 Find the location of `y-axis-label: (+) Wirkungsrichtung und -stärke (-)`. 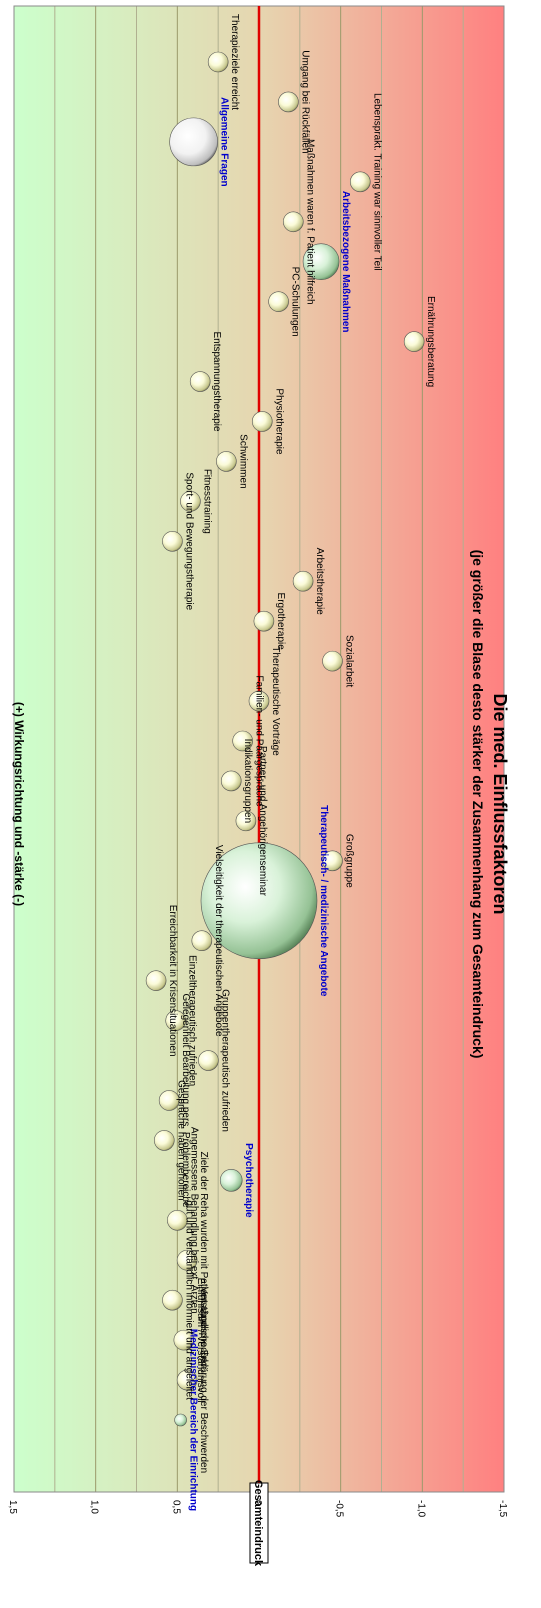

y-axis-label: (+) Wirkungsrichtung und -stärke (-) is located at coordinates (19, 804).